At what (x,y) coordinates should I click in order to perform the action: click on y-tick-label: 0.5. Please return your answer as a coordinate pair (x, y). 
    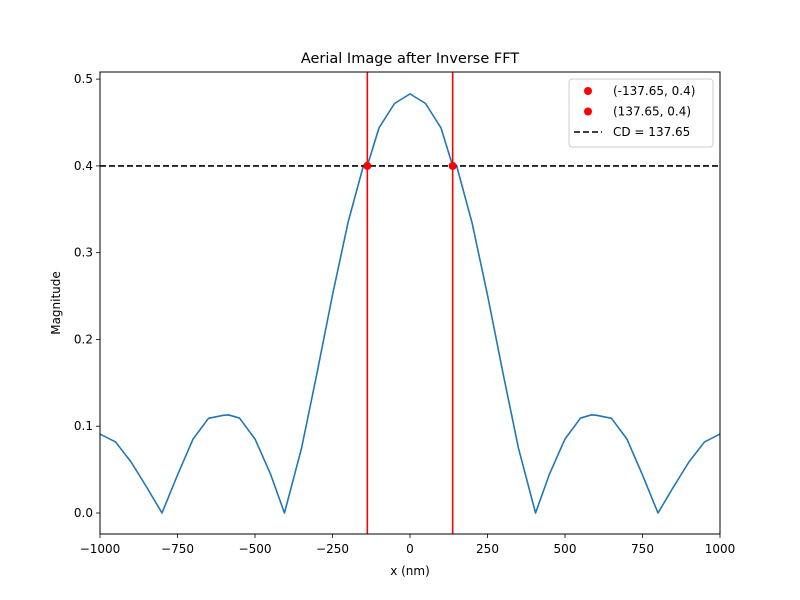
    Looking at the image, I should click on (83, 79).